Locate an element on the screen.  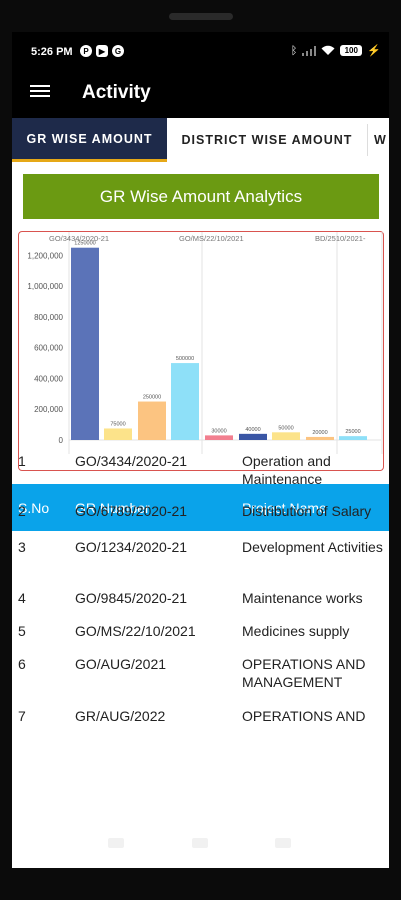
status-time: 5:26 PM is located at coordinates (52, 52).